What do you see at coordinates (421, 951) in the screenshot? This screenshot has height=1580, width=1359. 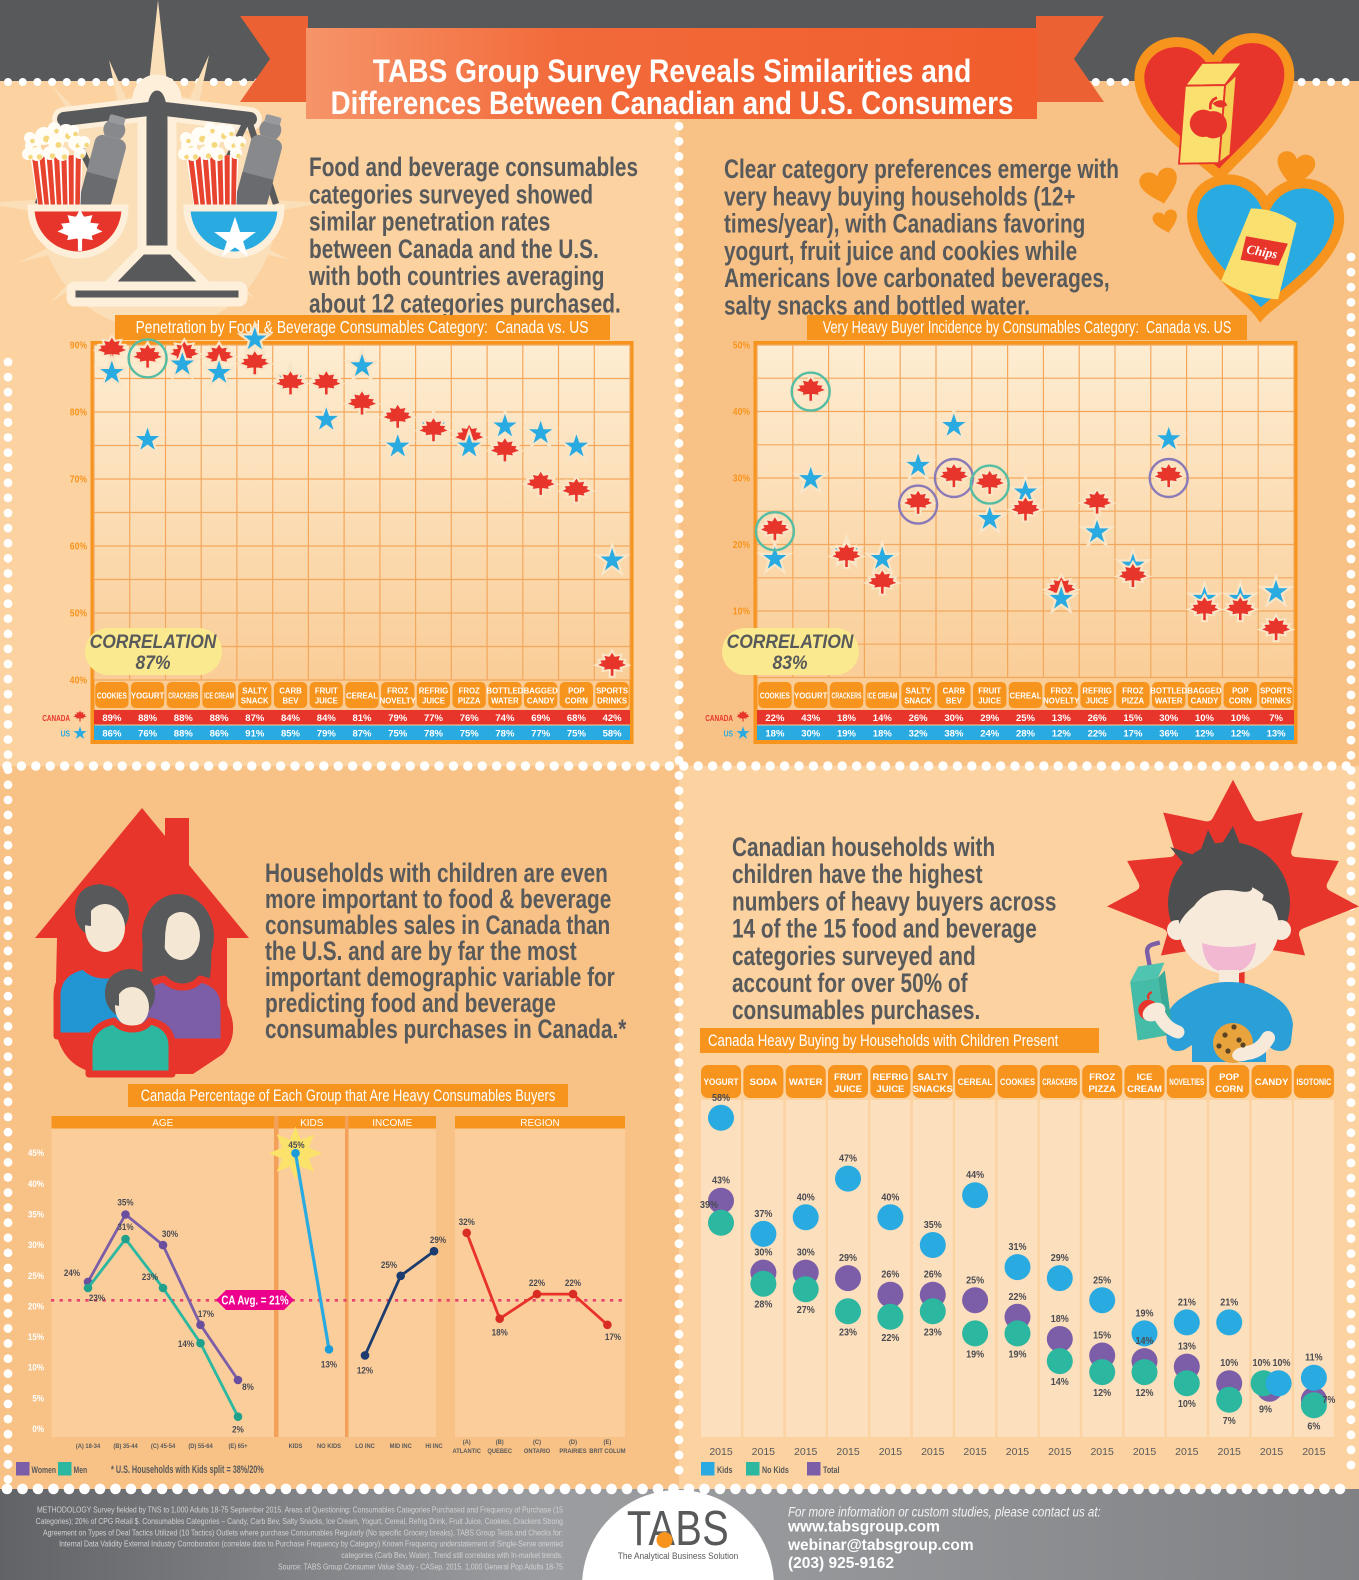 I see `svg-text:the U.S. and are by far the mo: the U.S. and are by far the most` at bounding box center [421, 951].